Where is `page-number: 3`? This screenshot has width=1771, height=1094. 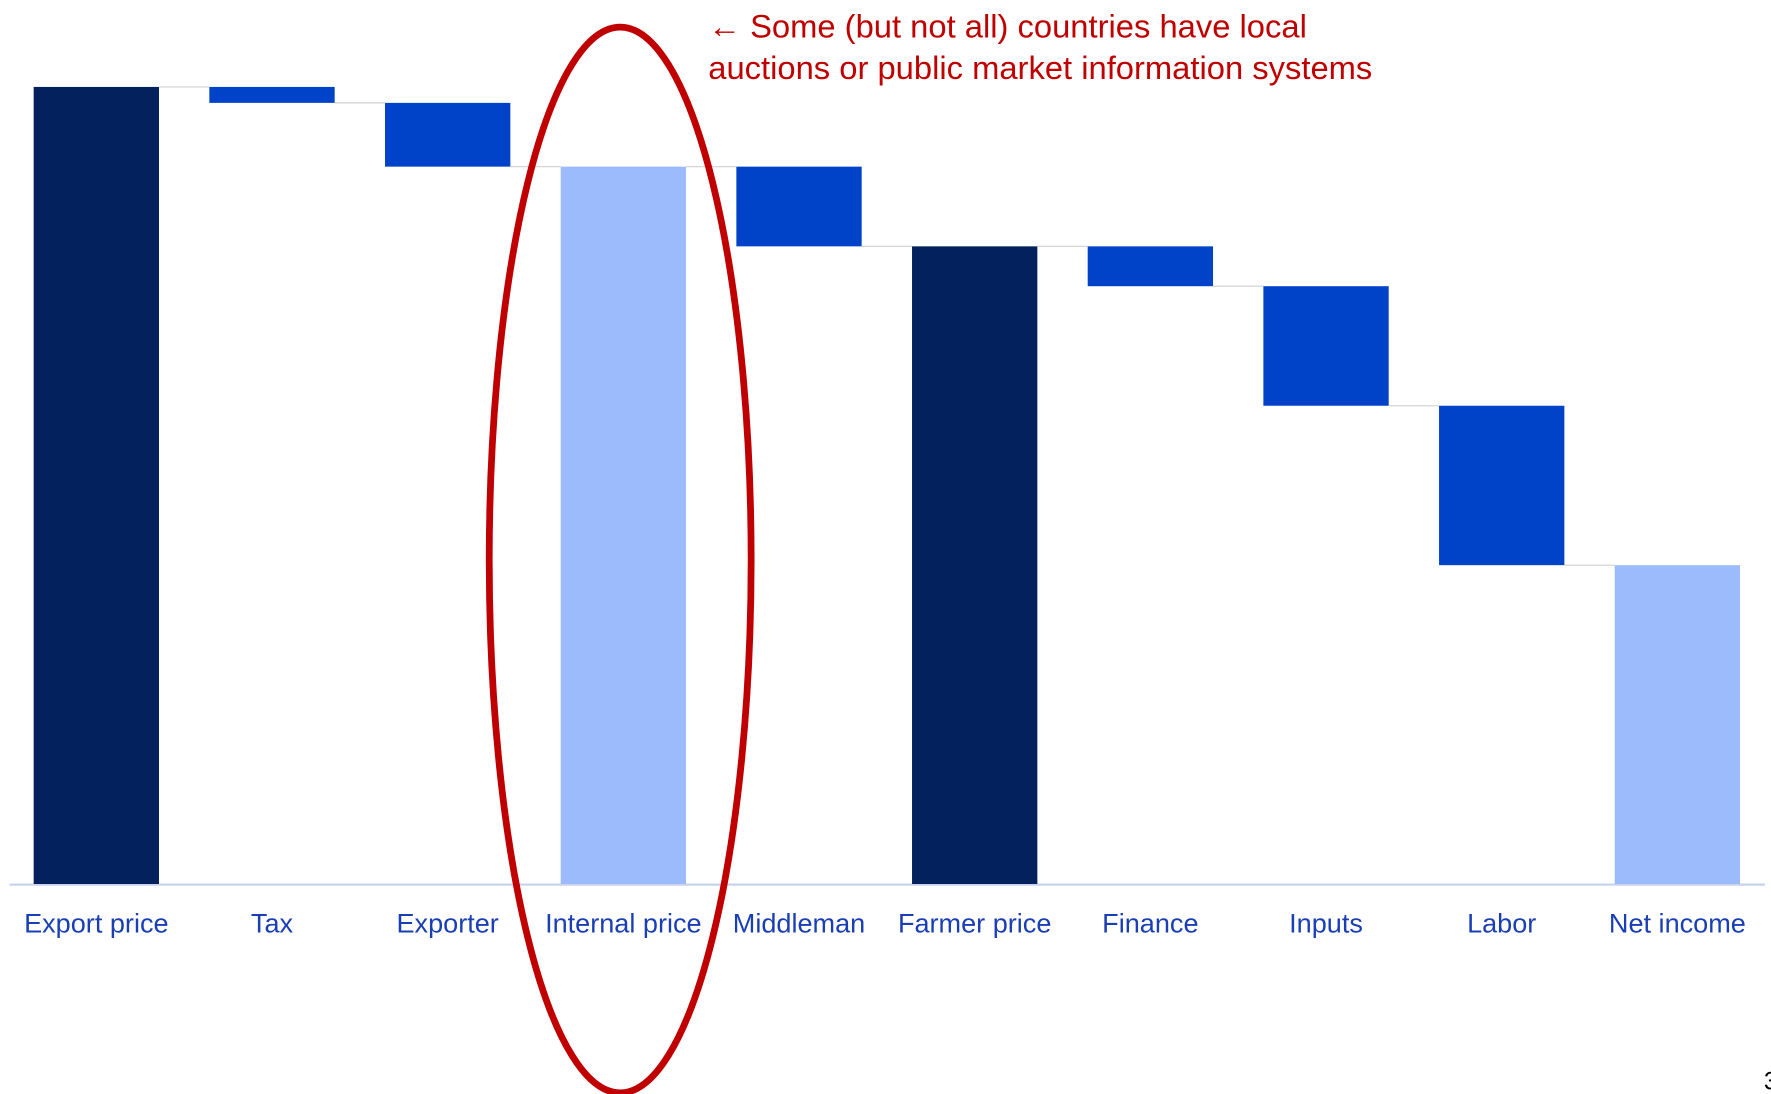
page-number: 3 is located at coordinates (1767, 1081).